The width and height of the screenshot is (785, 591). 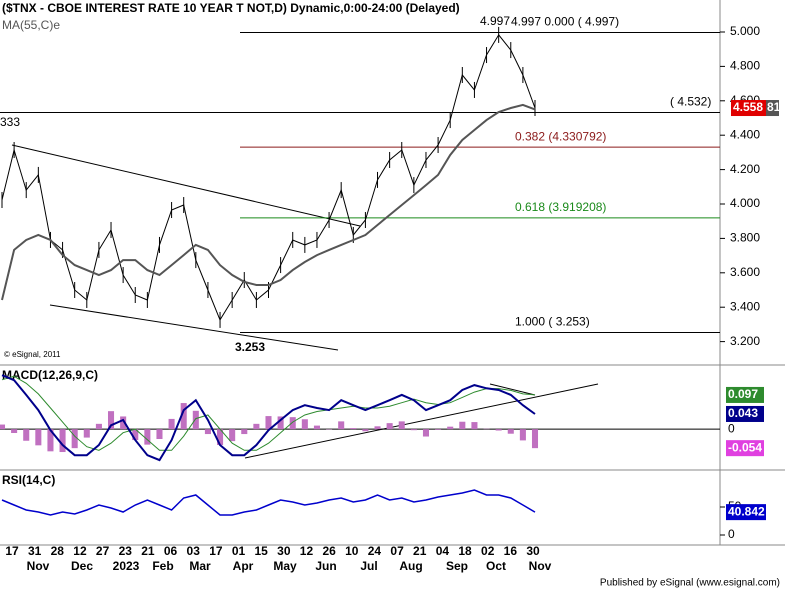 I want to click on month-label: Feb, so click(x=162, y=566).